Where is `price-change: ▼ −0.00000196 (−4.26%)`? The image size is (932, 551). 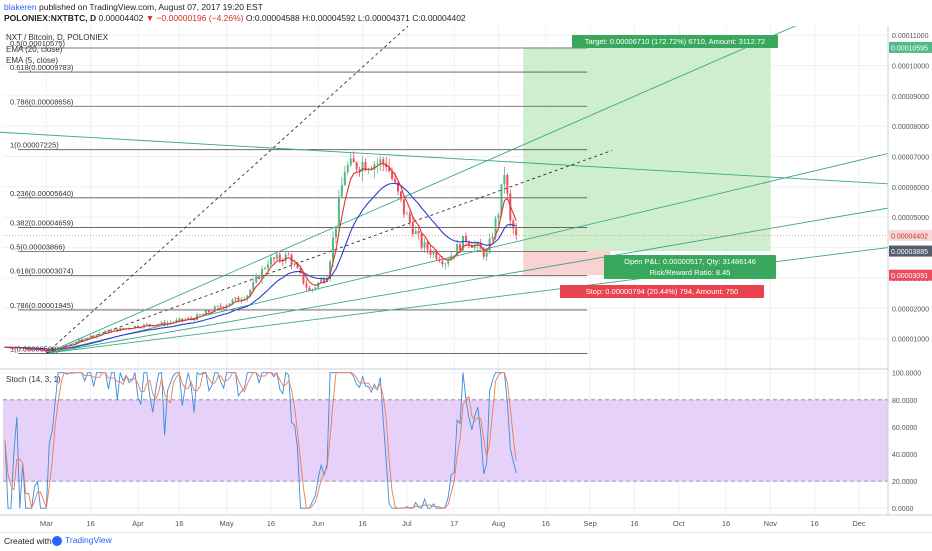
price-change: ▼ −0.00000196 (−4.26%) is located at coordinates (194, 18).